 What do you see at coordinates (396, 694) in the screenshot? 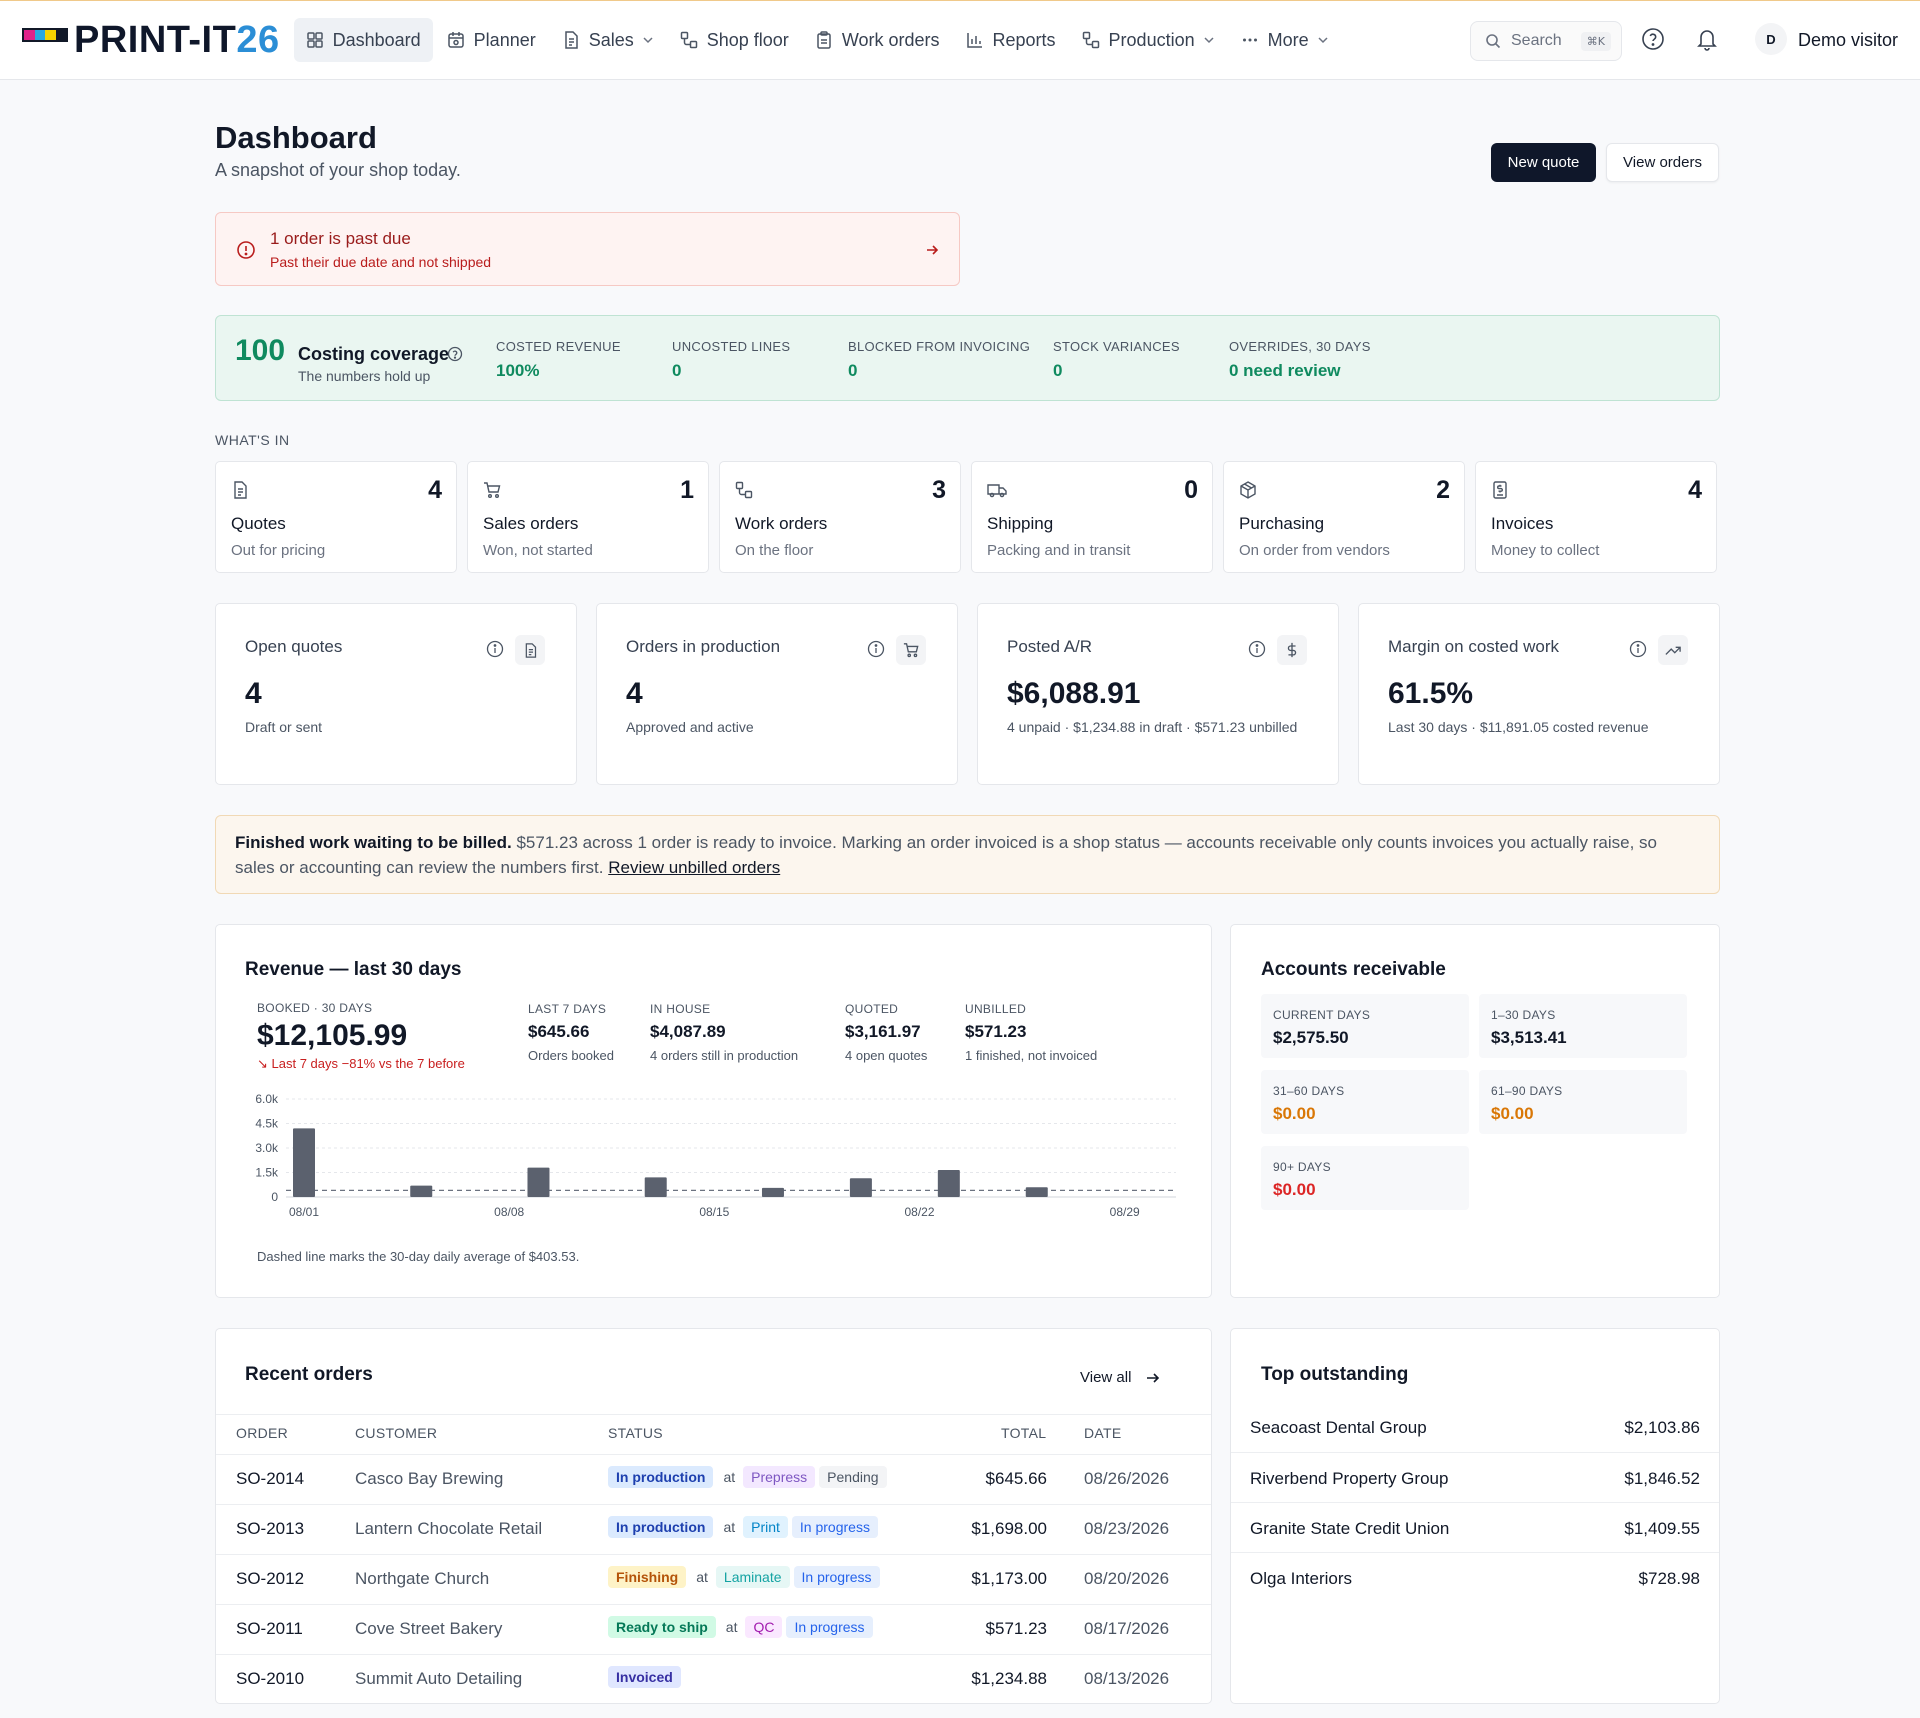
I see `kpi-open-quotes: Open quotes 4 Draft or sent` at bounding box center [396, 694].